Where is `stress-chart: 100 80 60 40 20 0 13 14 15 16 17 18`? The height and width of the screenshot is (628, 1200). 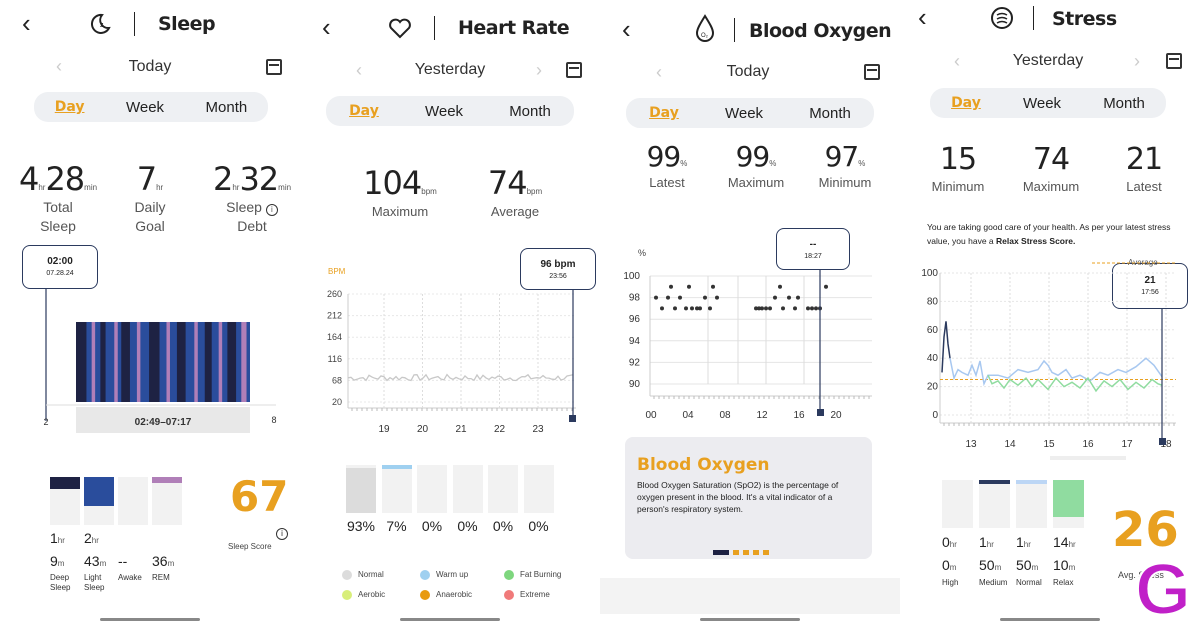
stress-chart: 100 80 60 40 20 0 13 14 15 16 17 18 is located at coordinates (1050, 362).